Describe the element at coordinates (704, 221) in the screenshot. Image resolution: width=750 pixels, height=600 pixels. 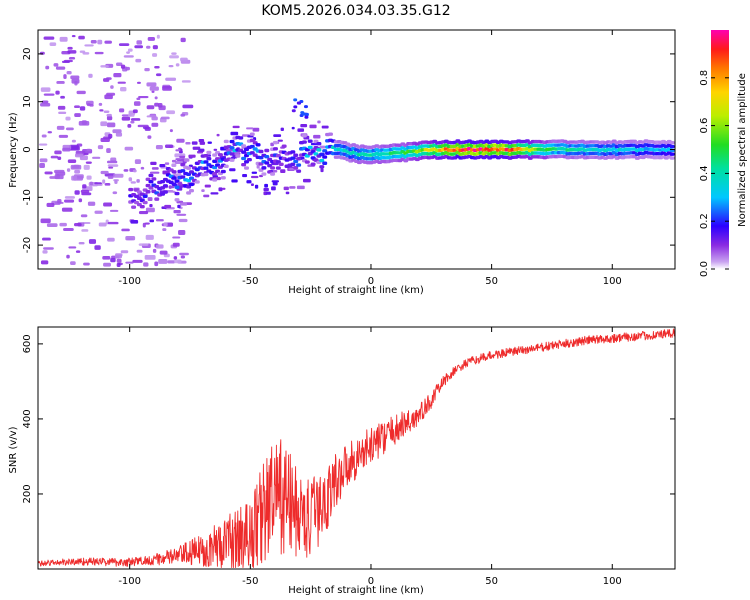
I see `colorbar-tick-label: 0.2` at that location.